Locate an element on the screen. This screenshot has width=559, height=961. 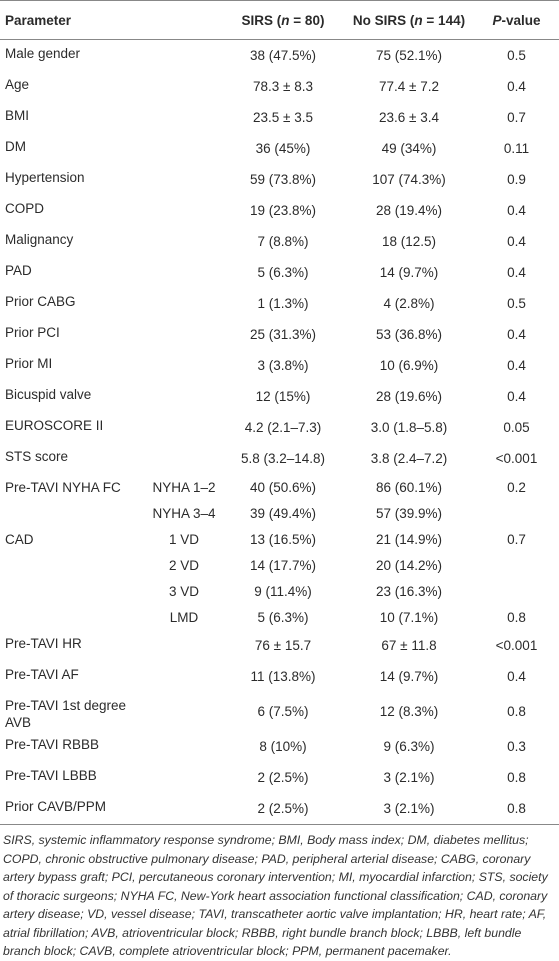
header-cell: No SIRS (n = 144) is located at coordinates (409, 20).